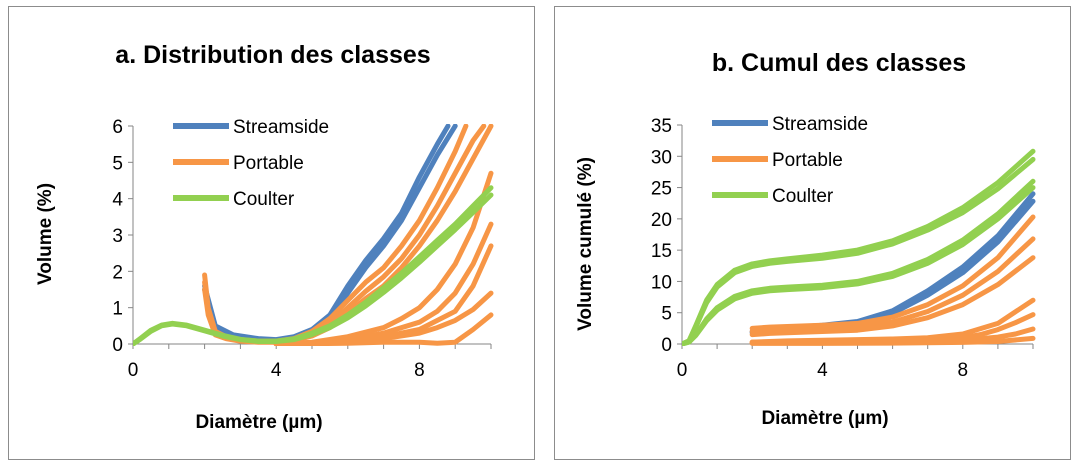  I want to click on chart-title: a. Distribution des classes, so click(272, 55).